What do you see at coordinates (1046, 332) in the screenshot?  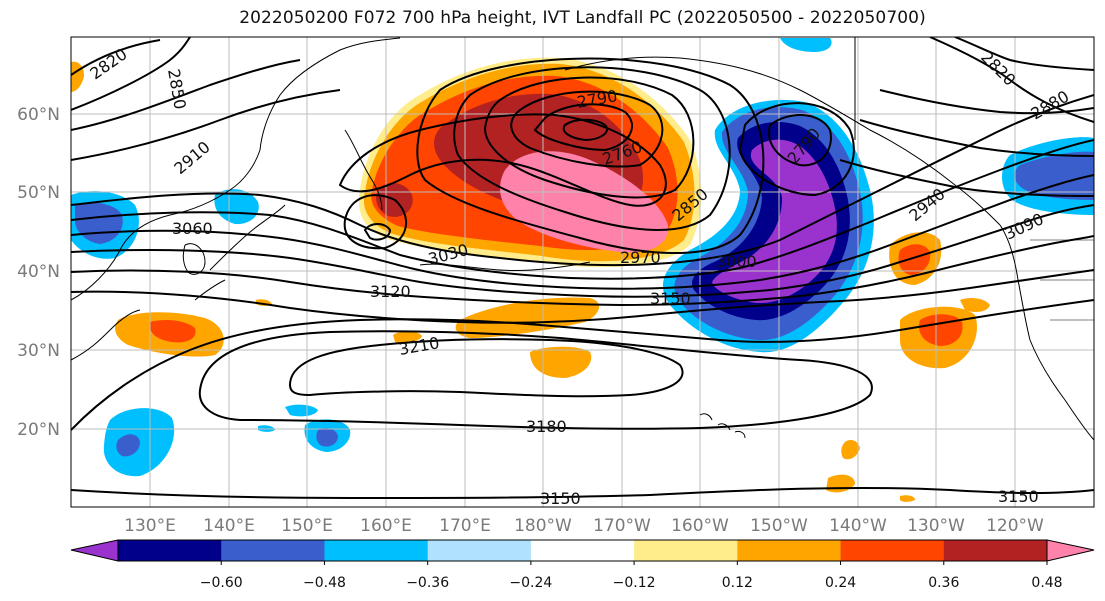 I see `north-america-coast` at bounding box center [1046, 332].